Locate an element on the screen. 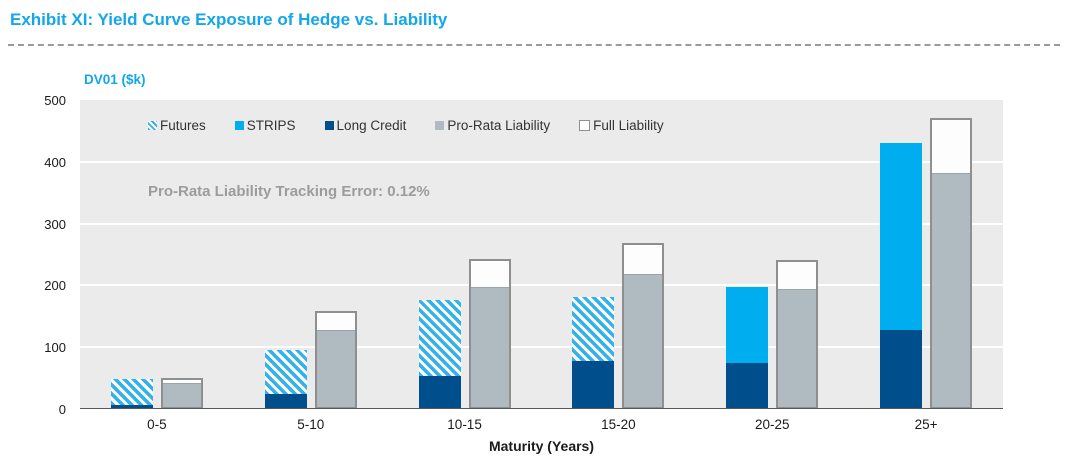  x-tick-label: 5-10 is located at coordinates (311, 424).